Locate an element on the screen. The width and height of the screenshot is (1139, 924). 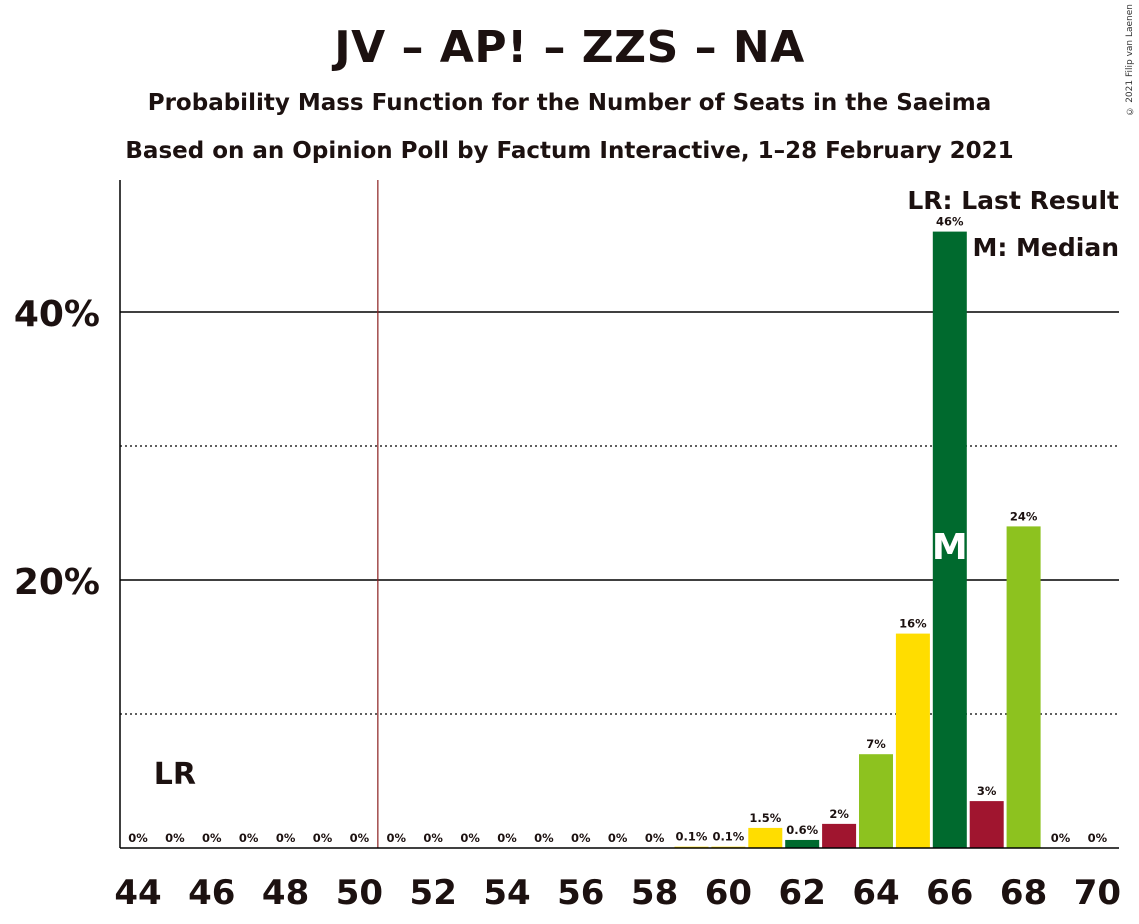
x-tick-label: 44 is located at coordinates (137, 893).